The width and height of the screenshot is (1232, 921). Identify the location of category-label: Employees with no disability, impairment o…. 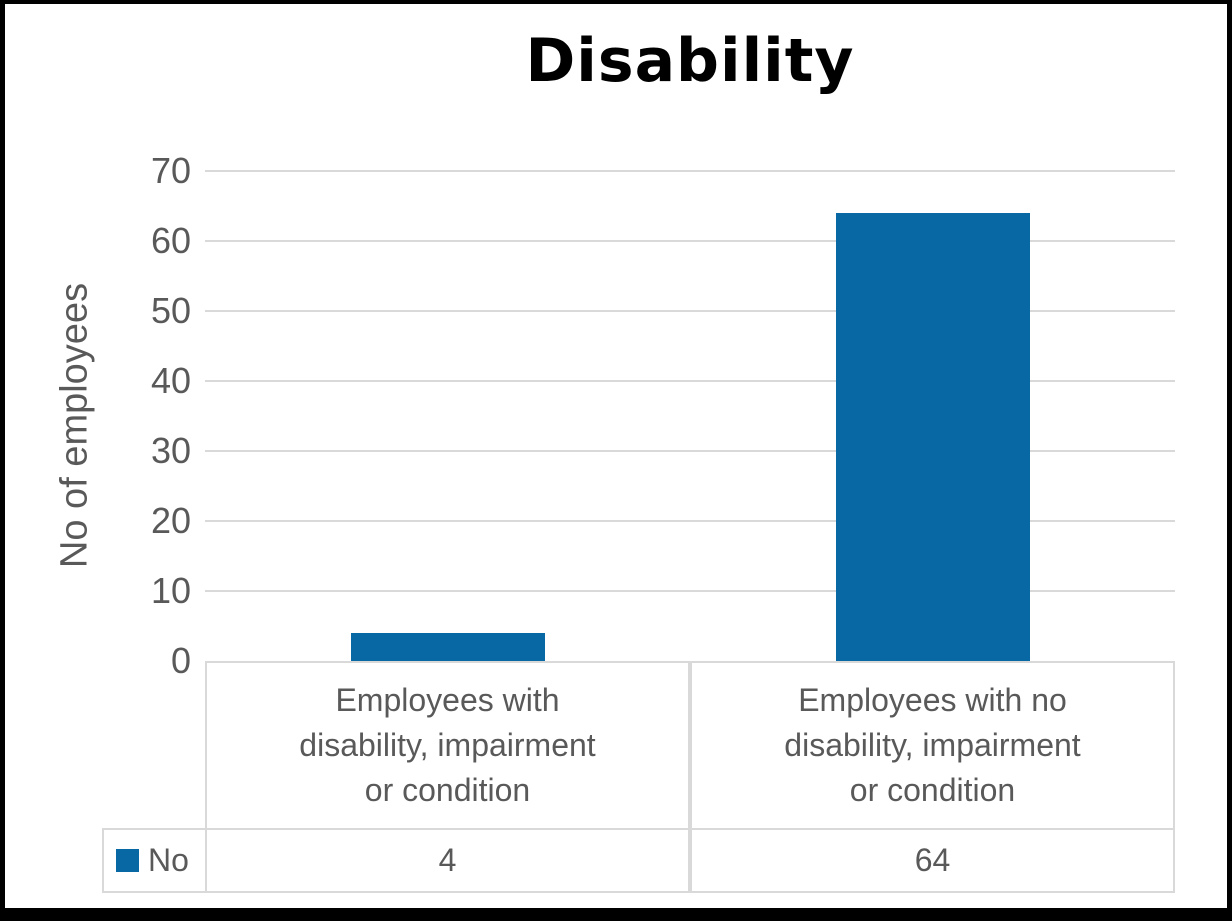
(932, 745).